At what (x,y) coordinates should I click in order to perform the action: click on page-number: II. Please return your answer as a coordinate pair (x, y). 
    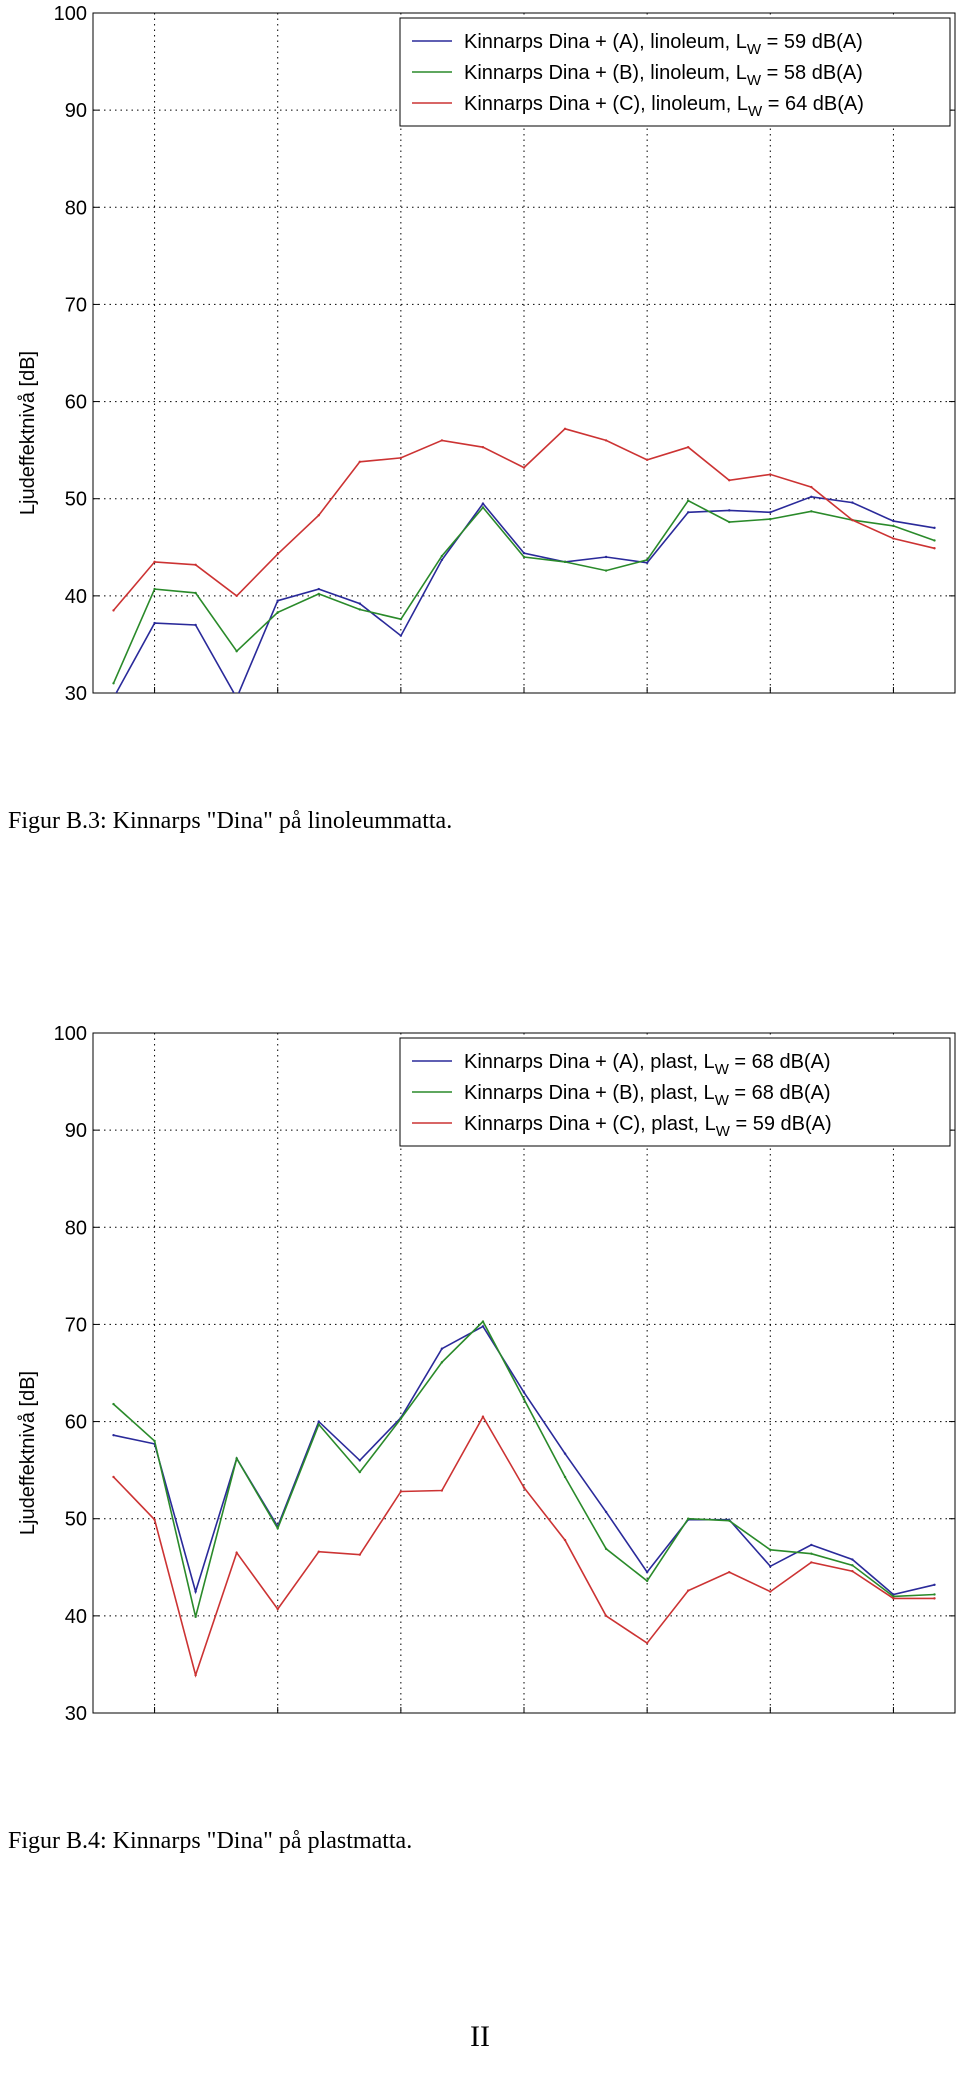
    Looking at the image, I should click on (480, 2036).